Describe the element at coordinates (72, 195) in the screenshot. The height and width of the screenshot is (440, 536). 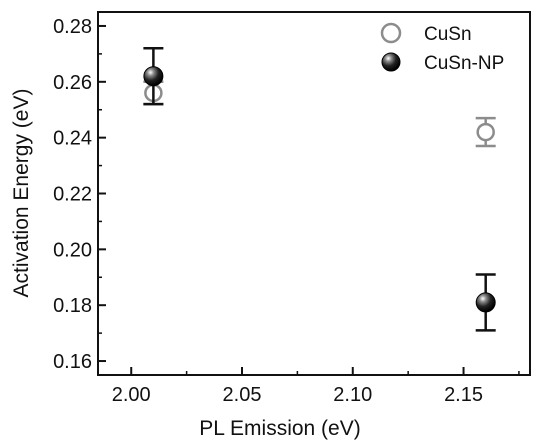
I see `y-tick-label: 0.22` at that location.